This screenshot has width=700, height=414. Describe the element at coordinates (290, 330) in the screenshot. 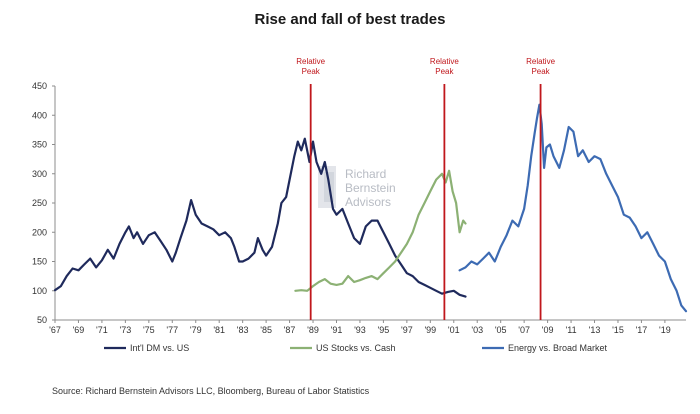

I see `x-tick-label: '87` at that location.